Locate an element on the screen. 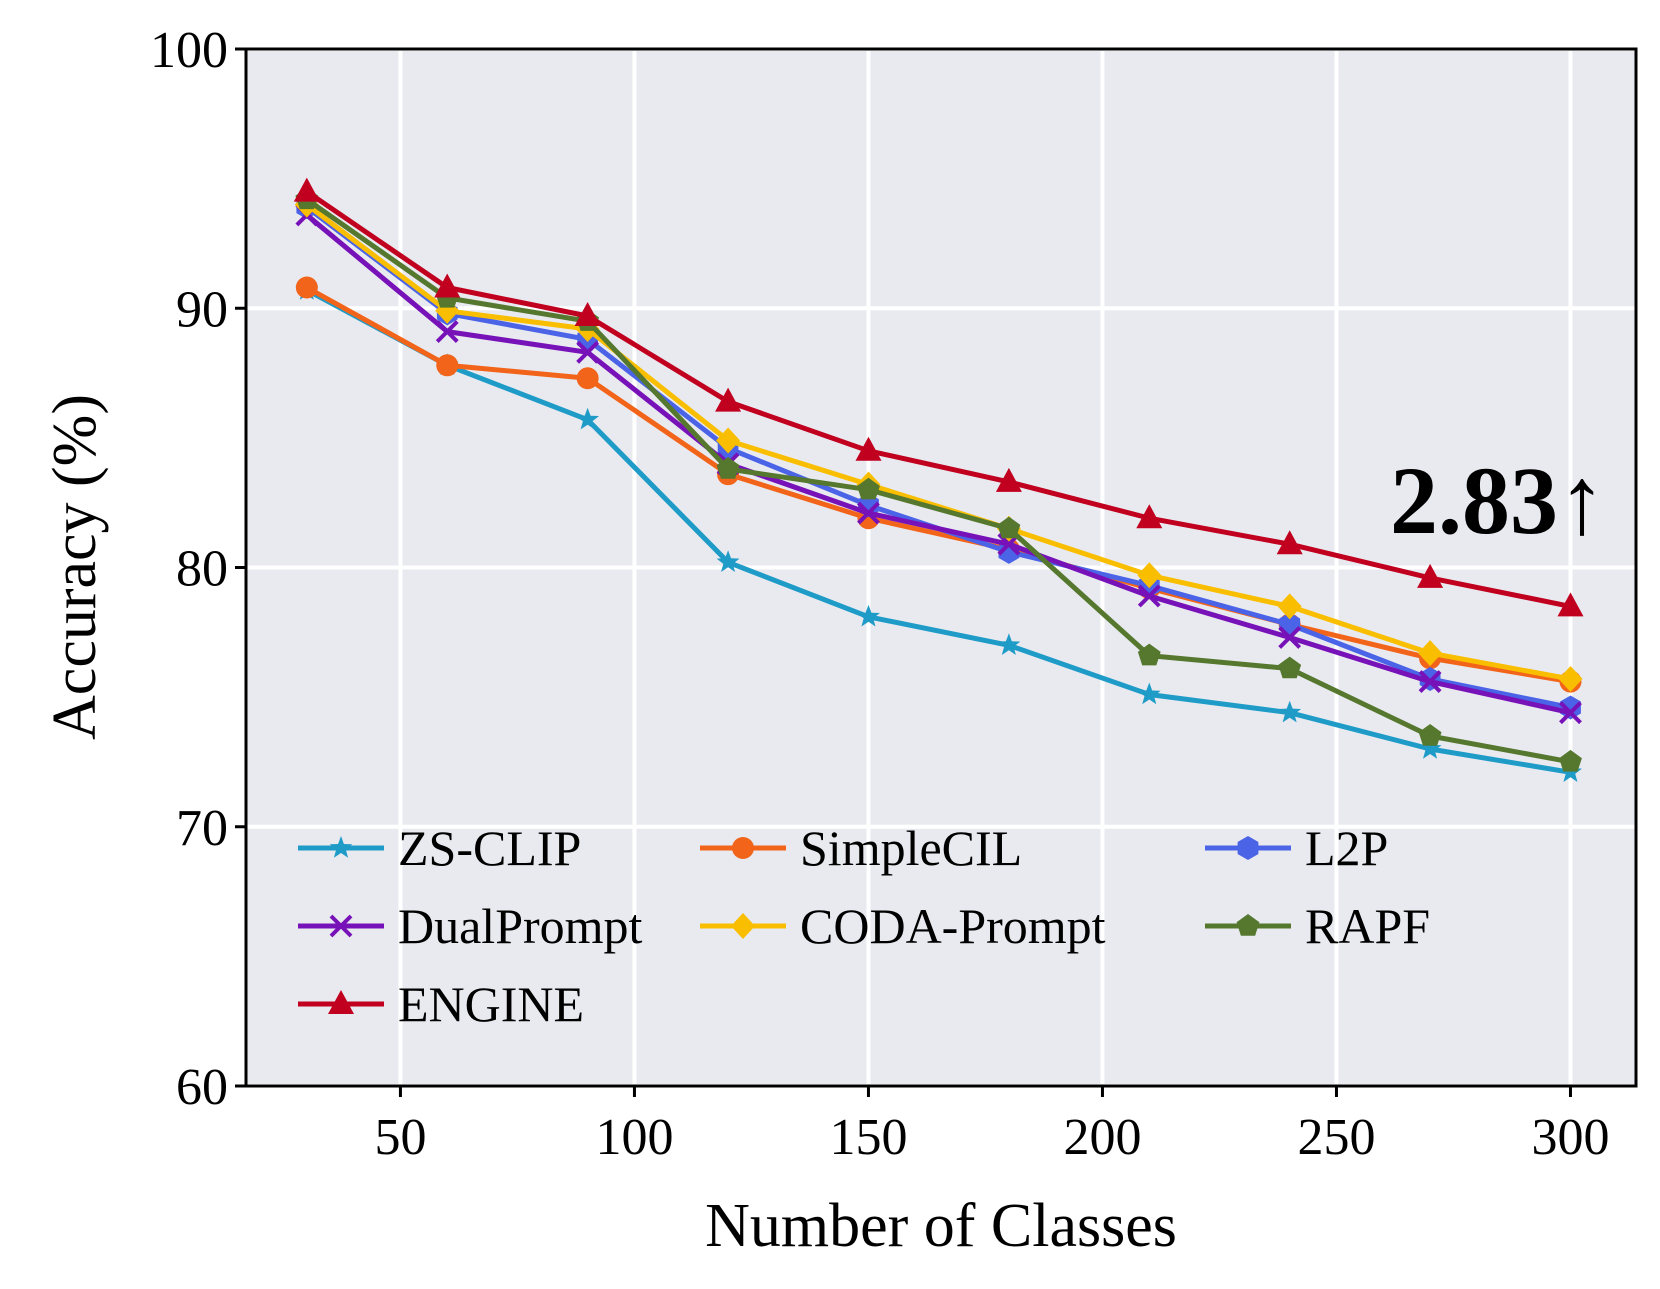 The height and width of the screenshot is (1289, 1660). x-axis-title: Number of Classes is located at coordinates (941, 1226).